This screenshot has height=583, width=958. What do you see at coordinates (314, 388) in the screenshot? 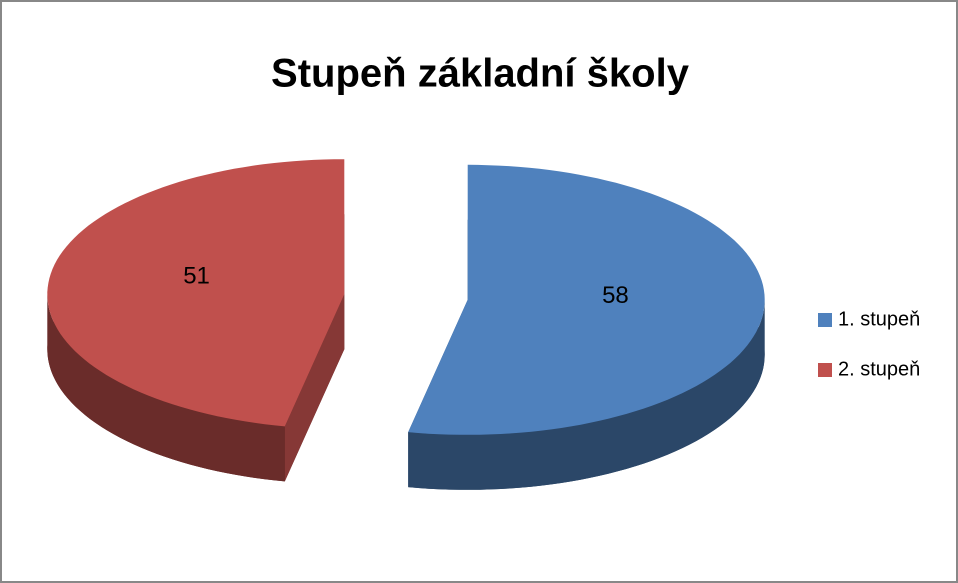
I see `slice-cut-face` at bounding box center [314, 388].